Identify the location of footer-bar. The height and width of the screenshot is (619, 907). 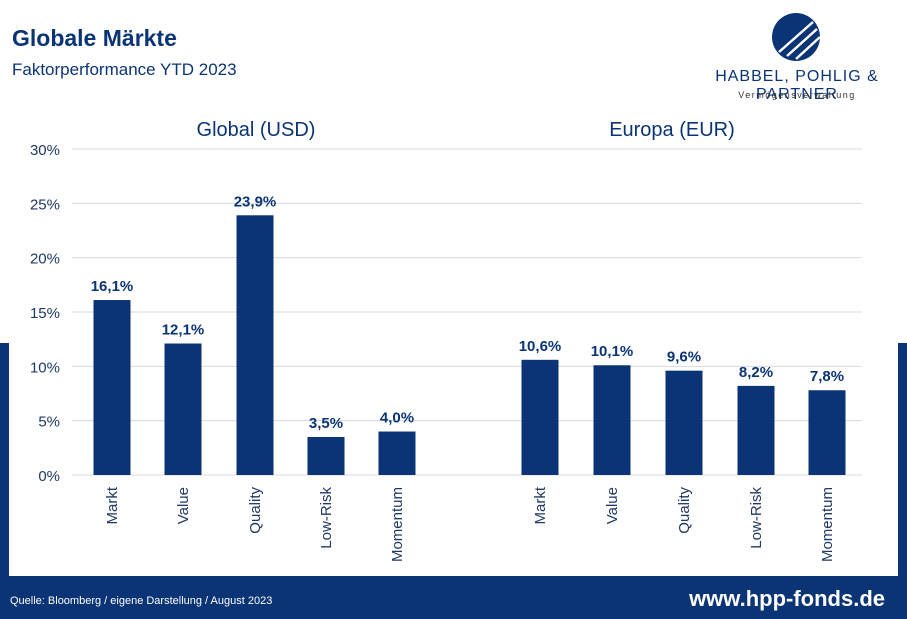
(453, 597).